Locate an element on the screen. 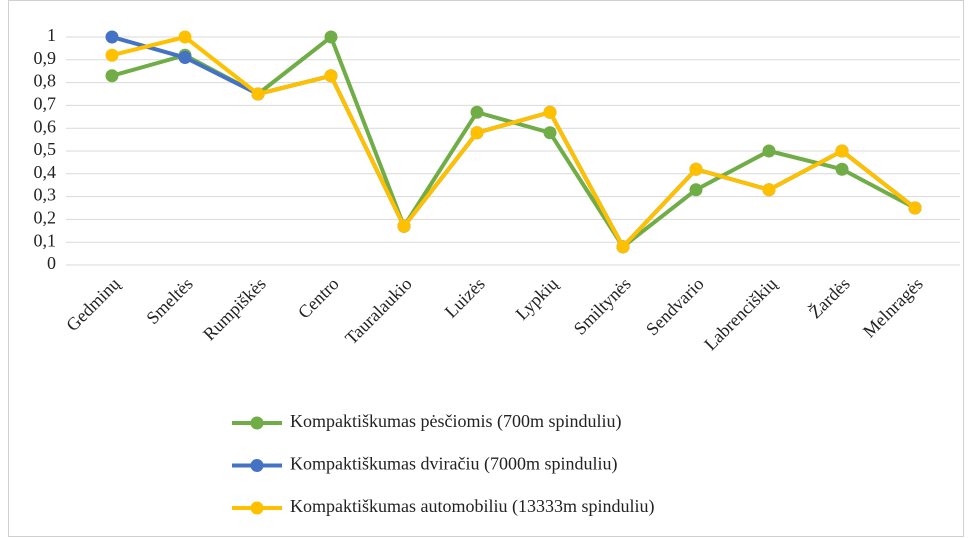 The image size is (969, 538). x-tick-label: Luizės is located at coordinates (465, 298).